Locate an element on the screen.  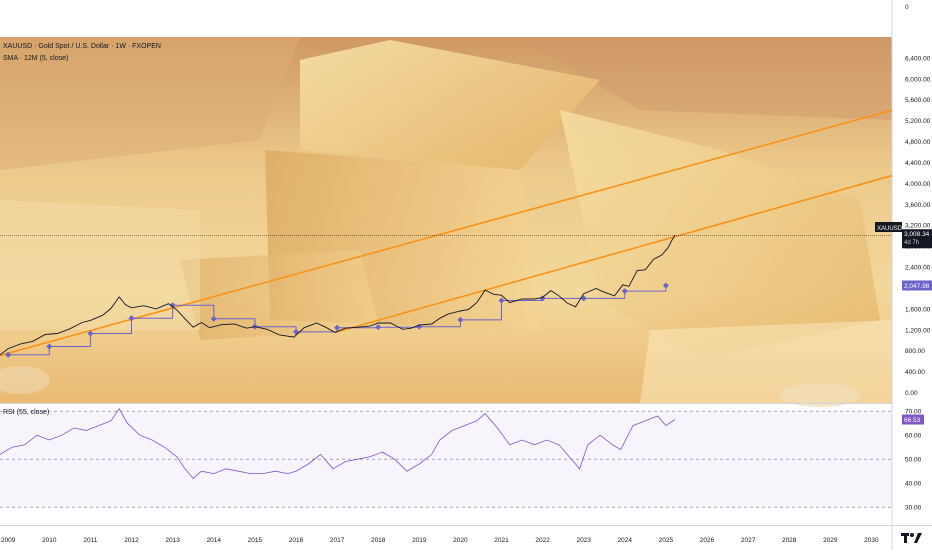
price-tick-label: 3,200.00 is located at coordinates (918, 226).